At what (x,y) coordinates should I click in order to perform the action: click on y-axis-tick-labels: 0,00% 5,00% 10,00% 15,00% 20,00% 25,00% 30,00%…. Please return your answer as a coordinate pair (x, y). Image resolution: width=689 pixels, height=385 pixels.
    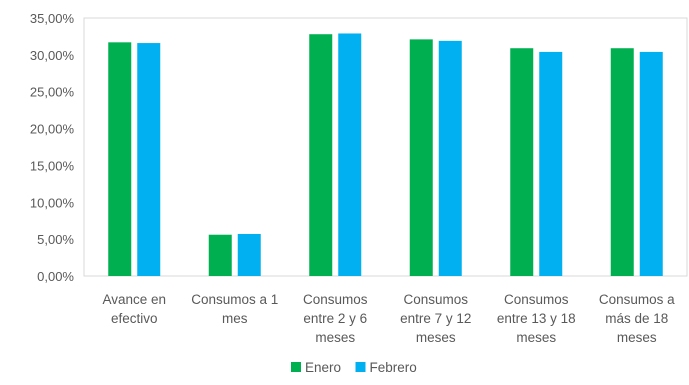
    Looking at the image, I should click on (52, 147).